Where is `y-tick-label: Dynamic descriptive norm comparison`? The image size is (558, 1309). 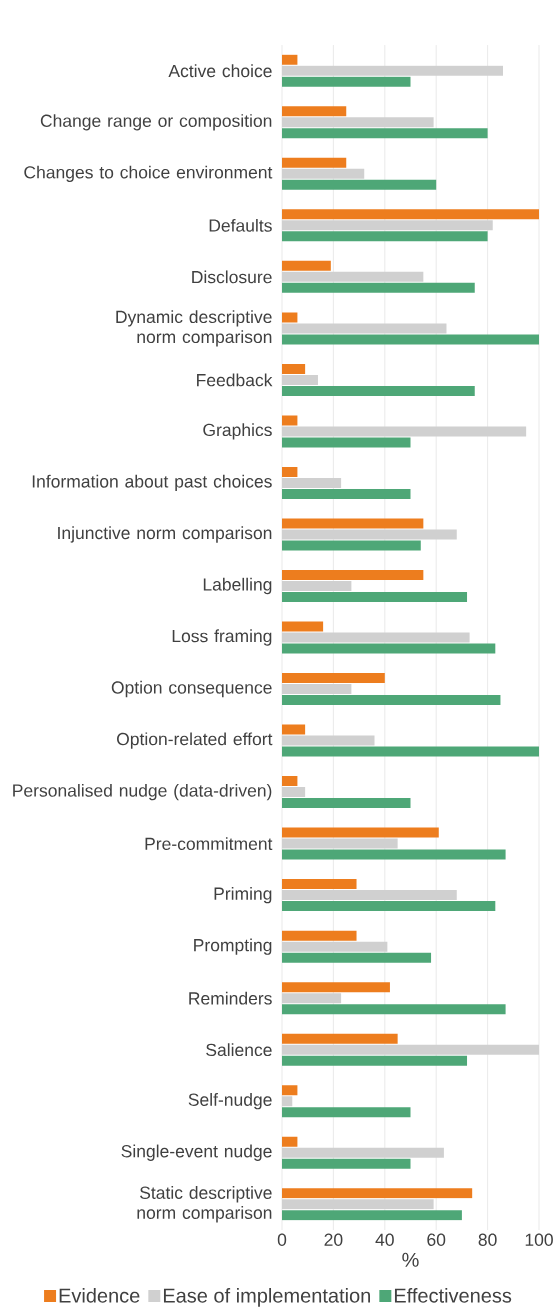 y-tick-label: Dynamic descriptive norm comparison is located at coordinates (194, 328).